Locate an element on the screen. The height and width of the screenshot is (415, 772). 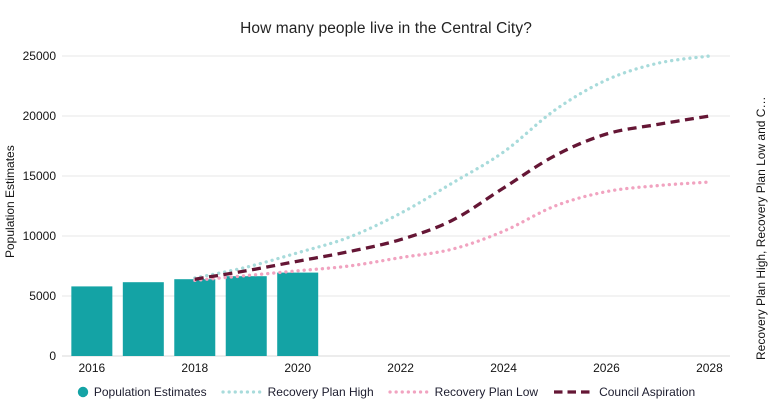
legend-item-council-aspiration: Council Aspiration is located at coordinates (623, 392).